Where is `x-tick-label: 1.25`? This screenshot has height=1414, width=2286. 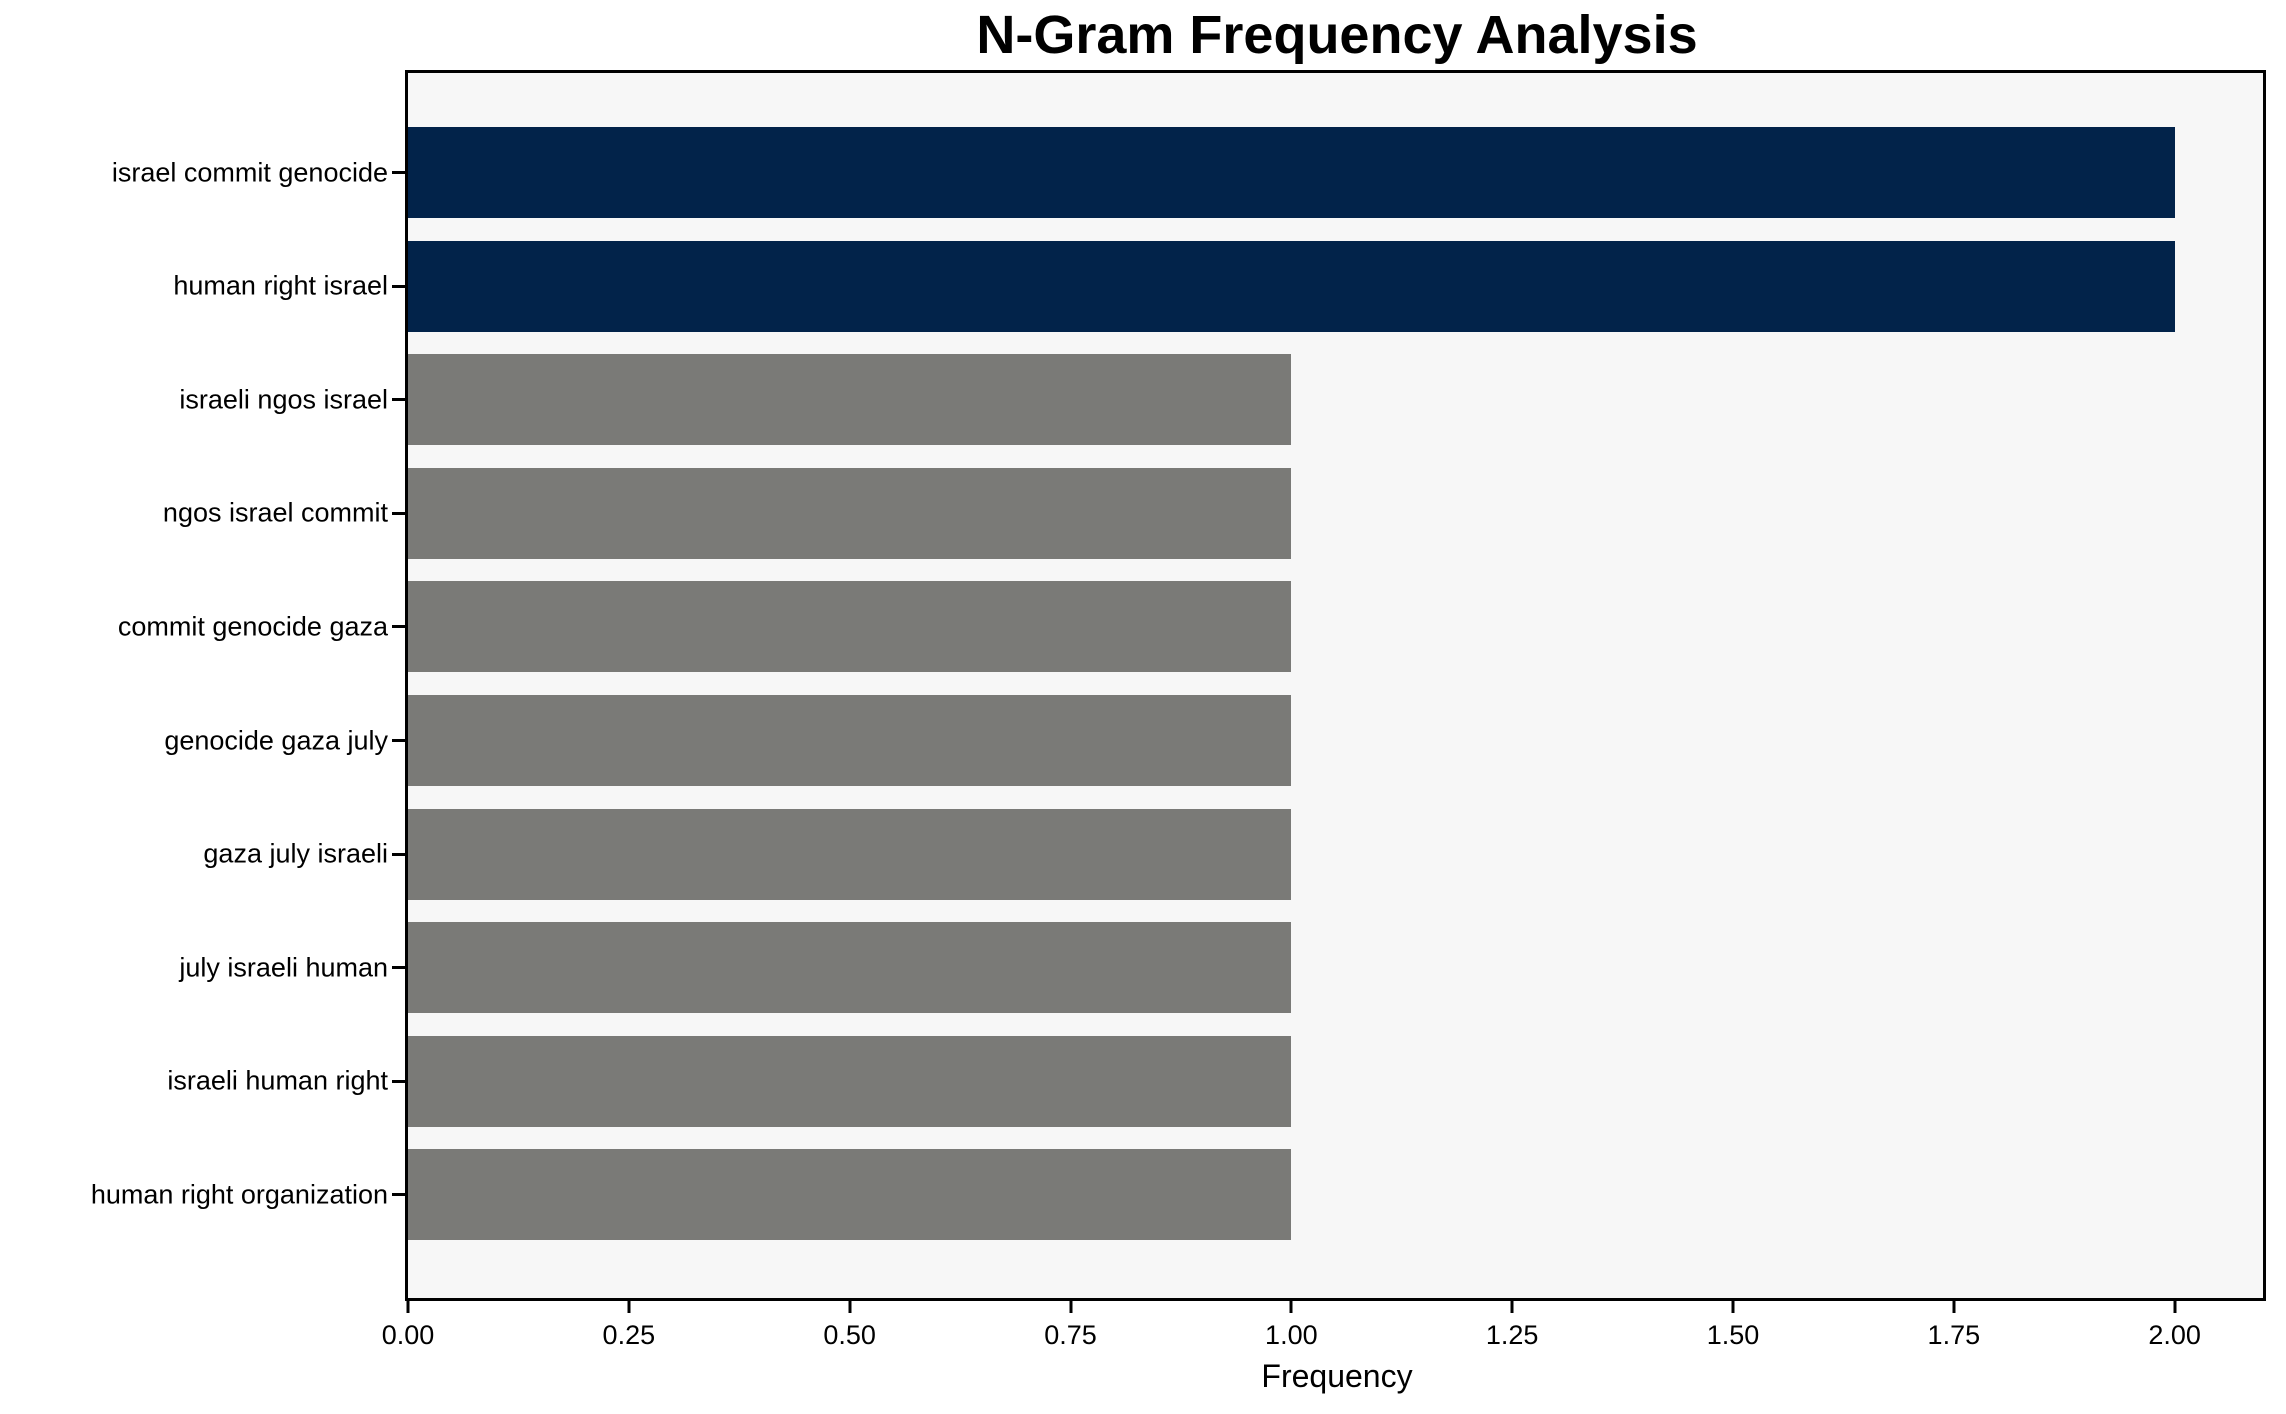
x-tick-label: 1.25 is located at coordinates (1512, 1335).